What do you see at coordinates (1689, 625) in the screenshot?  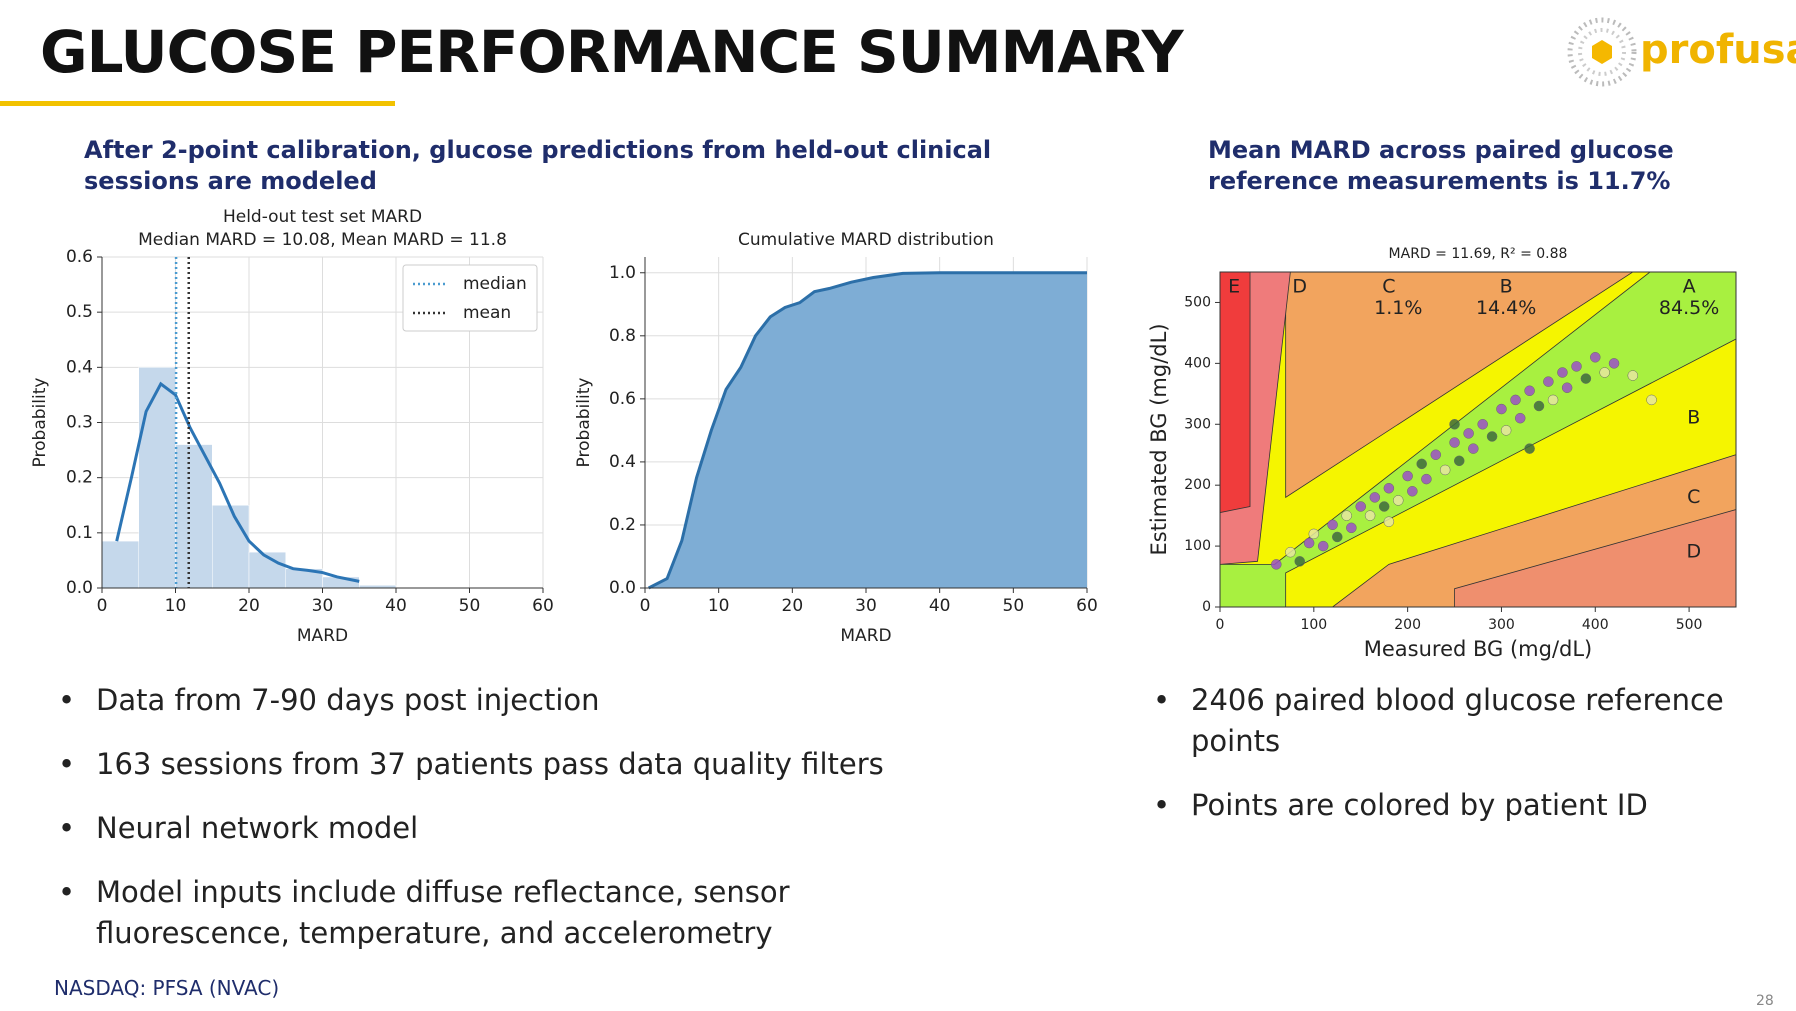 I see `x-tick-label: 500` at bounding box center [1689, 625].